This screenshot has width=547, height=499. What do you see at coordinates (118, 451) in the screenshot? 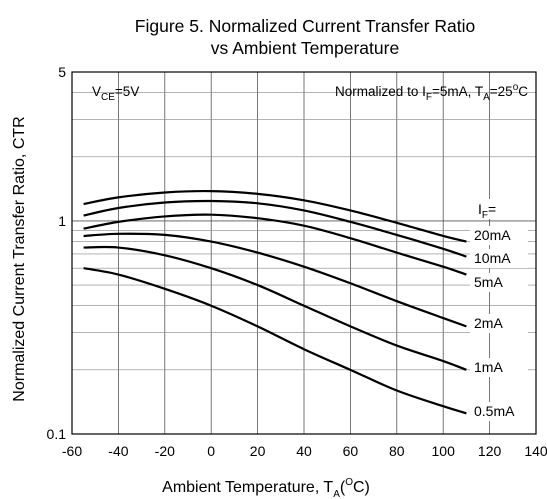
I see `x-tick-label: -40` at bounding box center [118, 451].